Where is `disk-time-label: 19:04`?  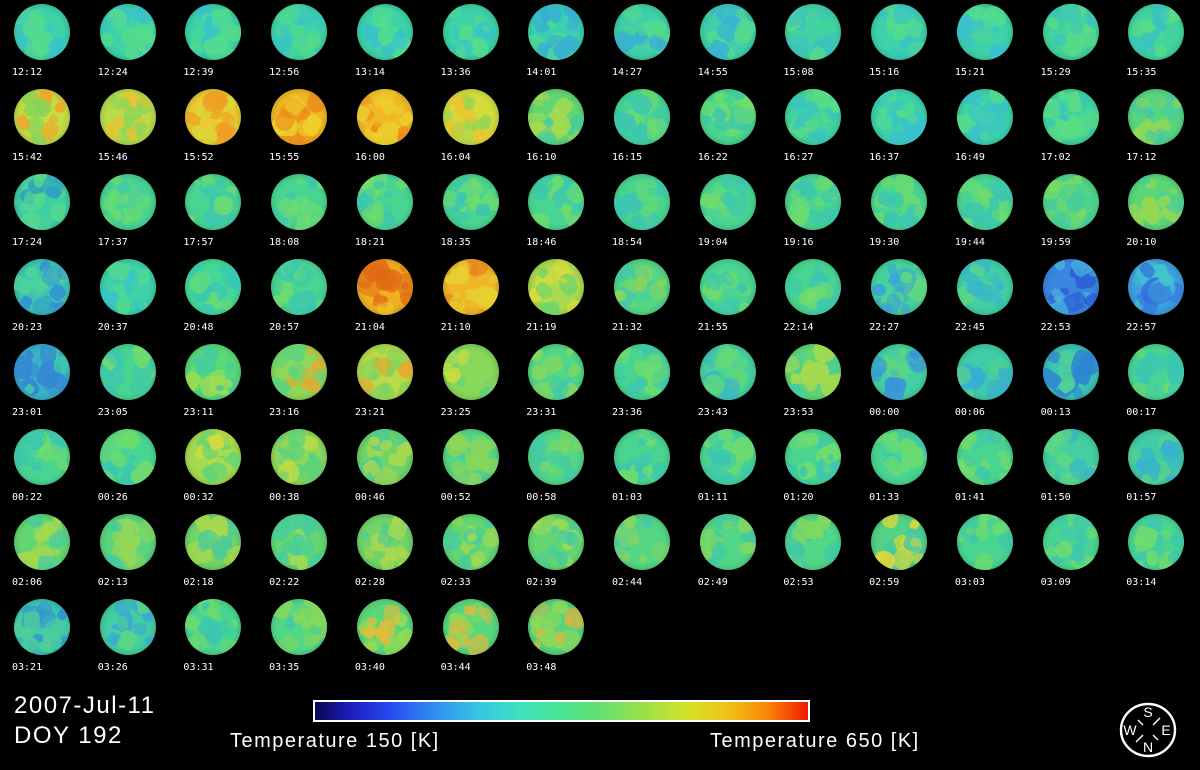 disk-time-label: 19:04 is located at coordinates (712, 242).